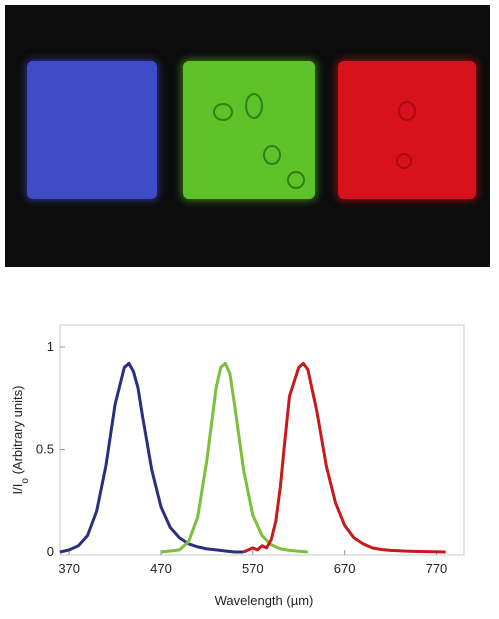  I want to click on y-axis-label: I/Io (Arbitrary units), so click(20, 440).